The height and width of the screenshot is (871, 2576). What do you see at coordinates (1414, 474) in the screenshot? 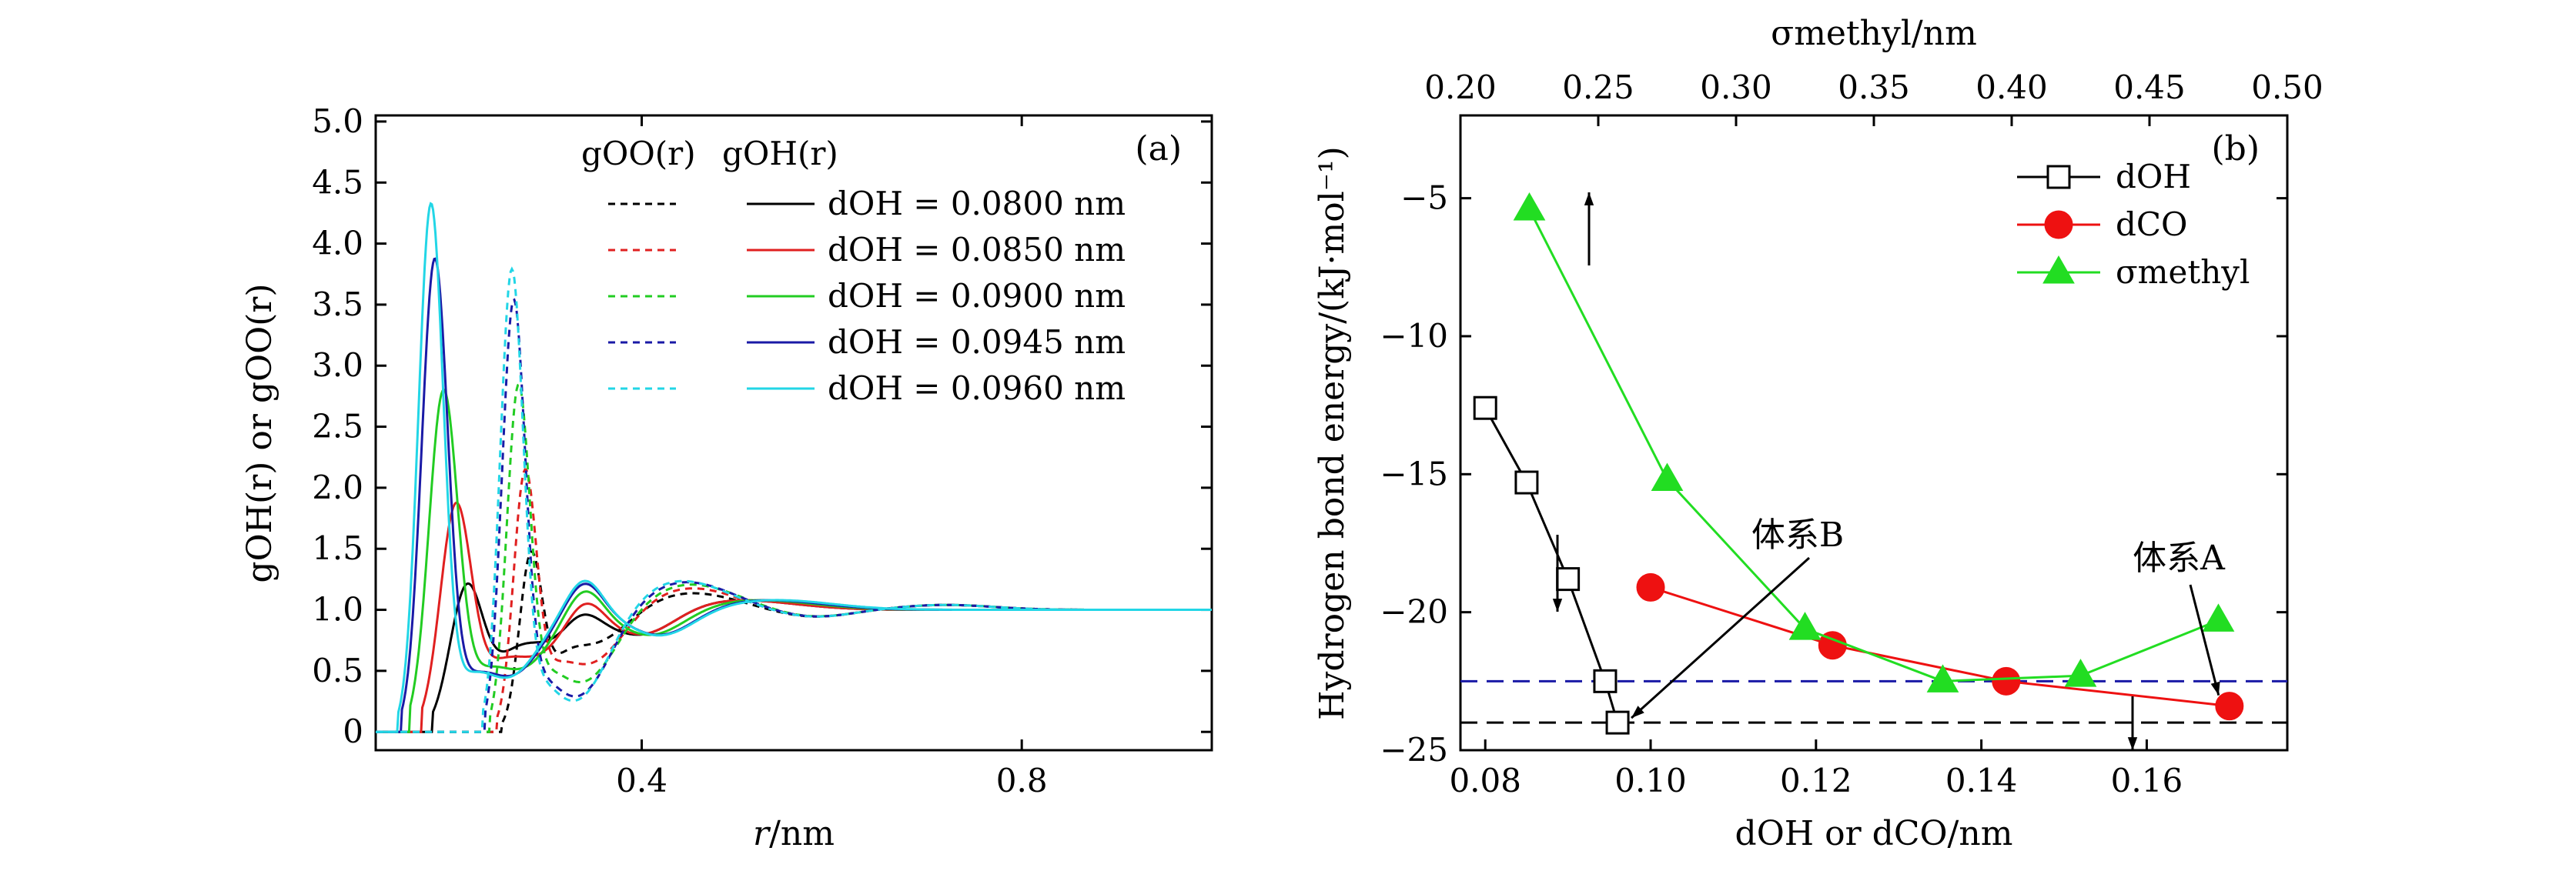
I see `y-tick-label: −15` at bounding box center [1414, 474].